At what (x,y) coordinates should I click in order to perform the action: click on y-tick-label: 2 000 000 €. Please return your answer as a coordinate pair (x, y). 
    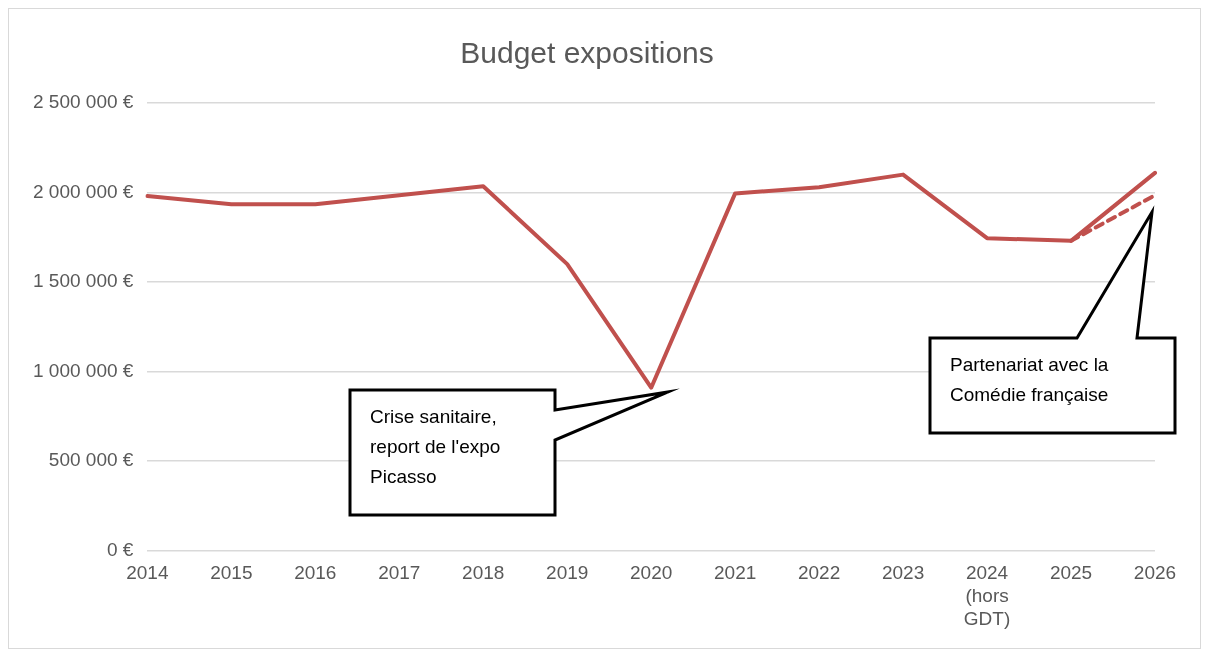
    Looking at the image, I should click on (83, 191).